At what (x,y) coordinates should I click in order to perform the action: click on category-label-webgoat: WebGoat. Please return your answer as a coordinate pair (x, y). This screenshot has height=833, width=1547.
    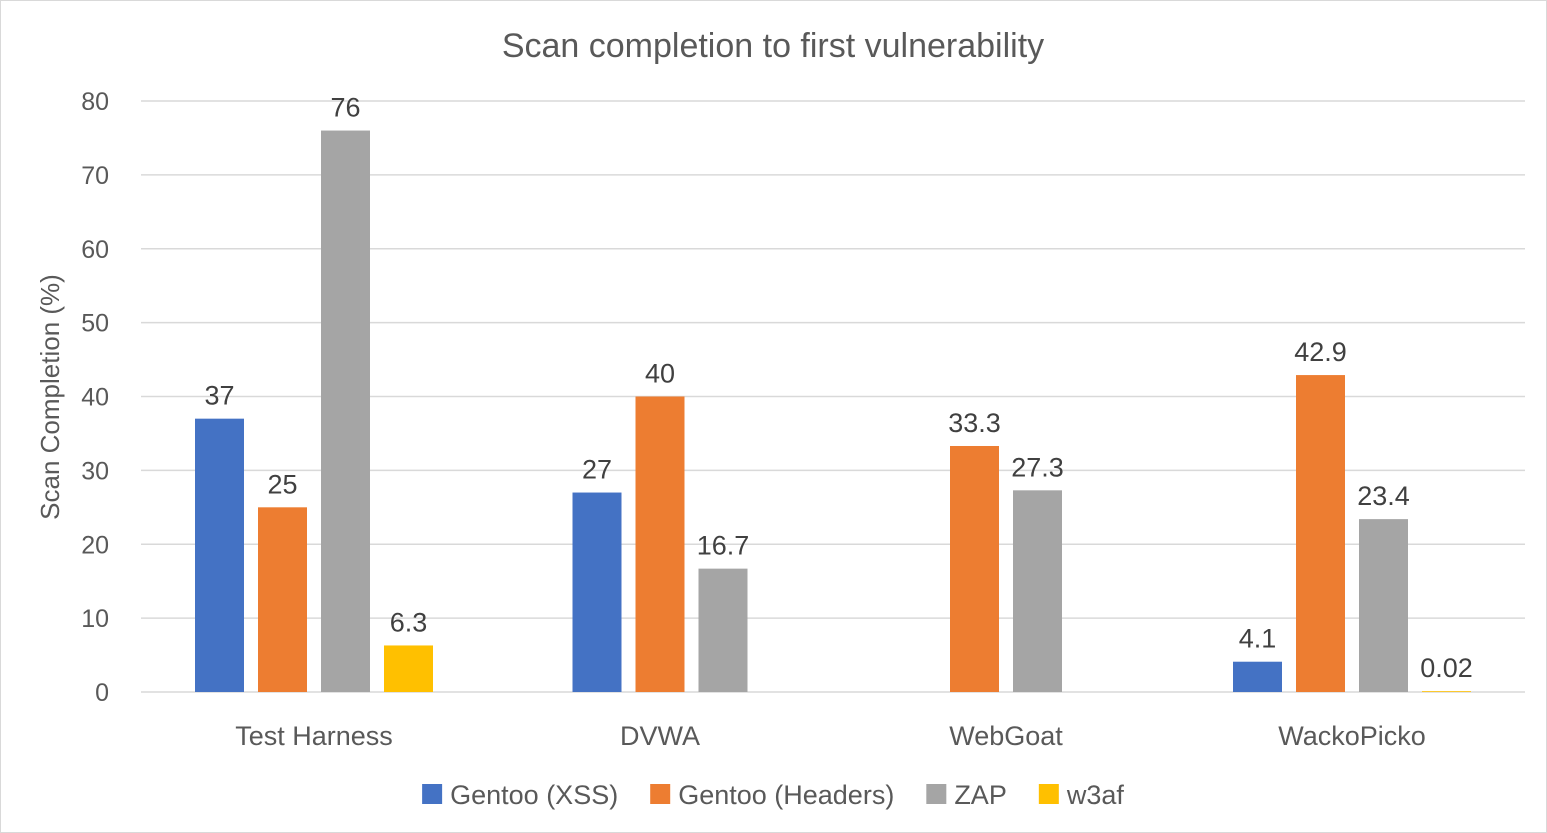
    Looking at the image, I should click on (1006, 736).